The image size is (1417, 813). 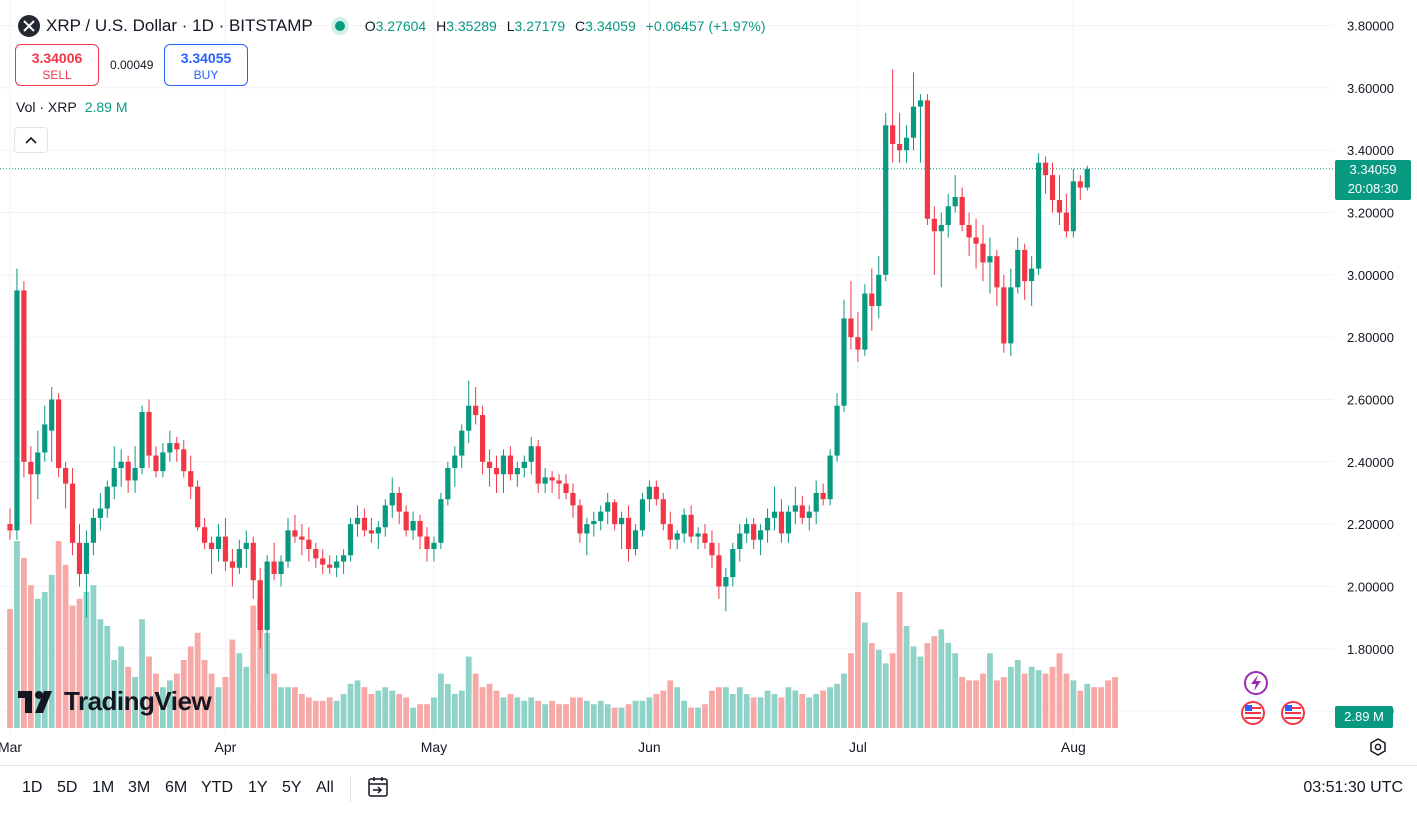 What do you see at coordinates (115, 701) in the screenshot?
I see `tradingview-logo: TradingView` at bounding box center [115, 701].